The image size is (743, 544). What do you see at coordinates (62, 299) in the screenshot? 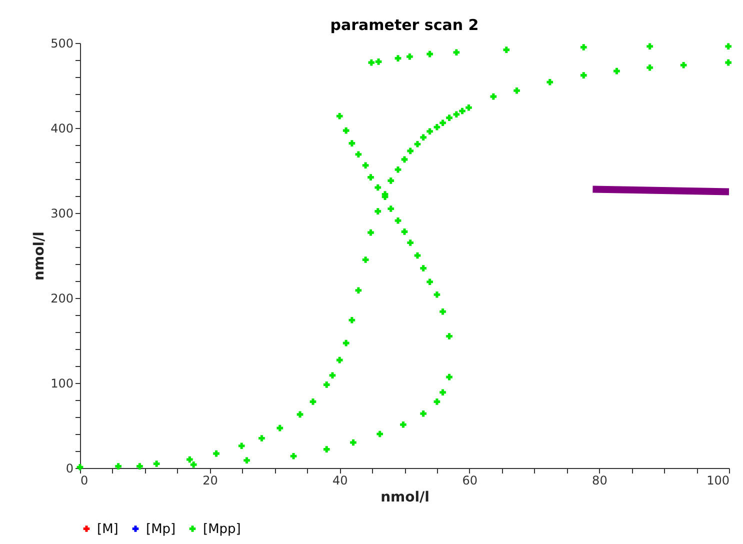
I see `y-tick-label: 200` at bounding box center [62, 299].